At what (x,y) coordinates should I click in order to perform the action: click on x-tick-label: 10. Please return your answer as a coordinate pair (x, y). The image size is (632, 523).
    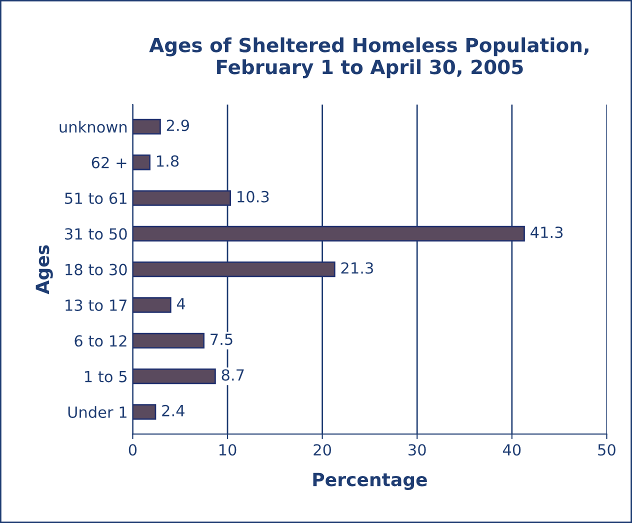
    Looking at the image, I should click on (227, 450).